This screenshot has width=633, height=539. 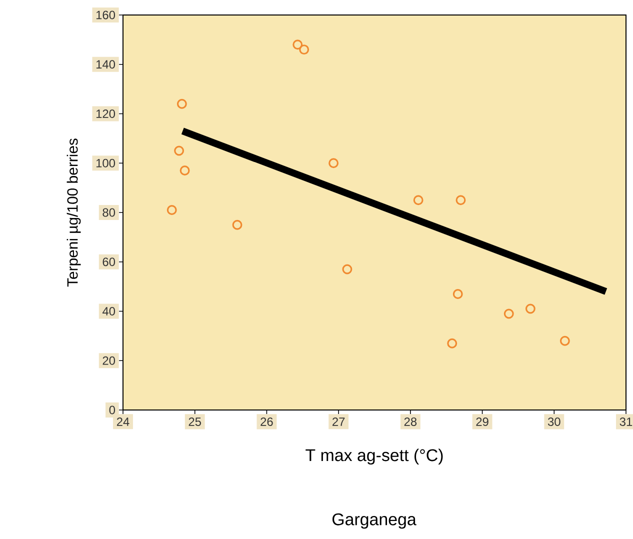 What do you see at coordinates (410, 422) in the screenshot?
I see `x-tick-label: 28` at bounding box center [410, 422].